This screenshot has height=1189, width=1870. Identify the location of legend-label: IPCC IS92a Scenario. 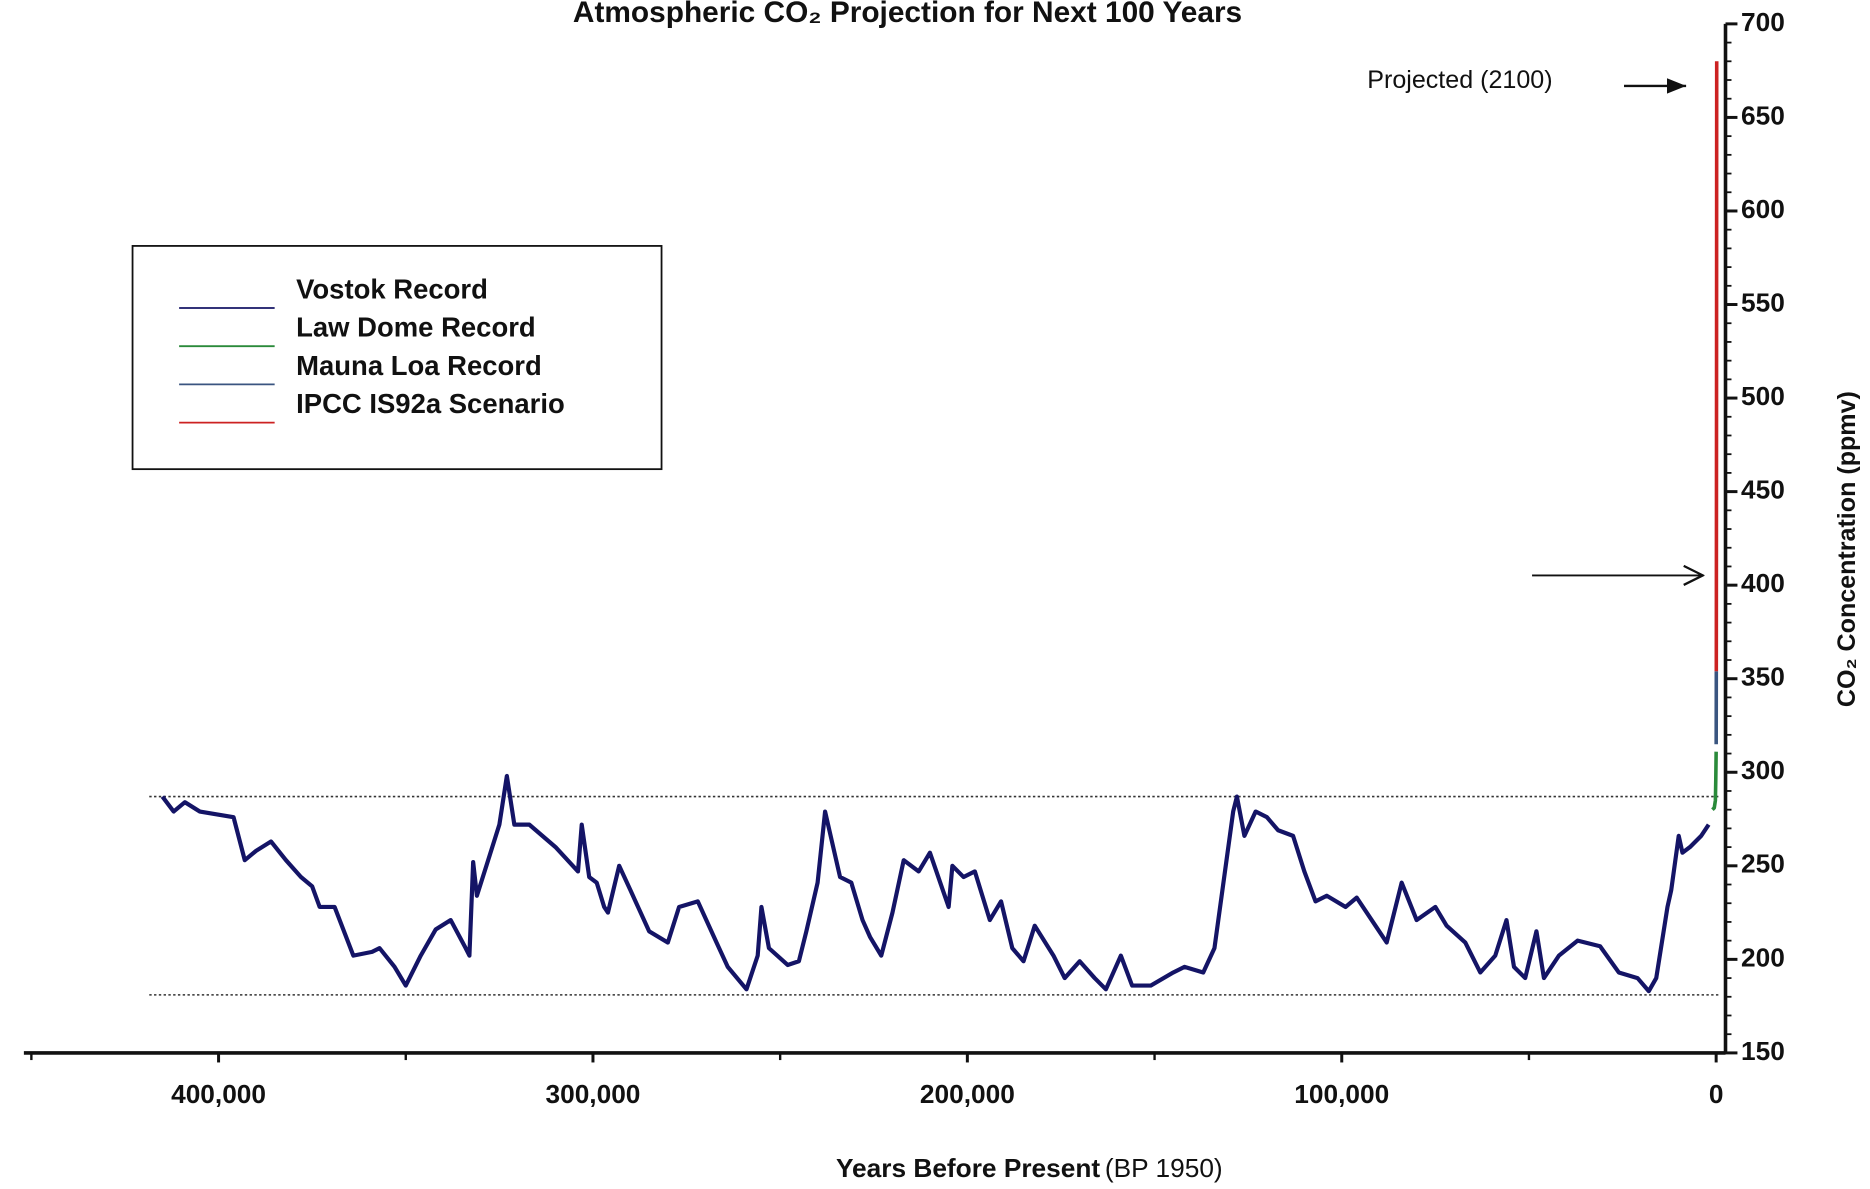
(430, 403).